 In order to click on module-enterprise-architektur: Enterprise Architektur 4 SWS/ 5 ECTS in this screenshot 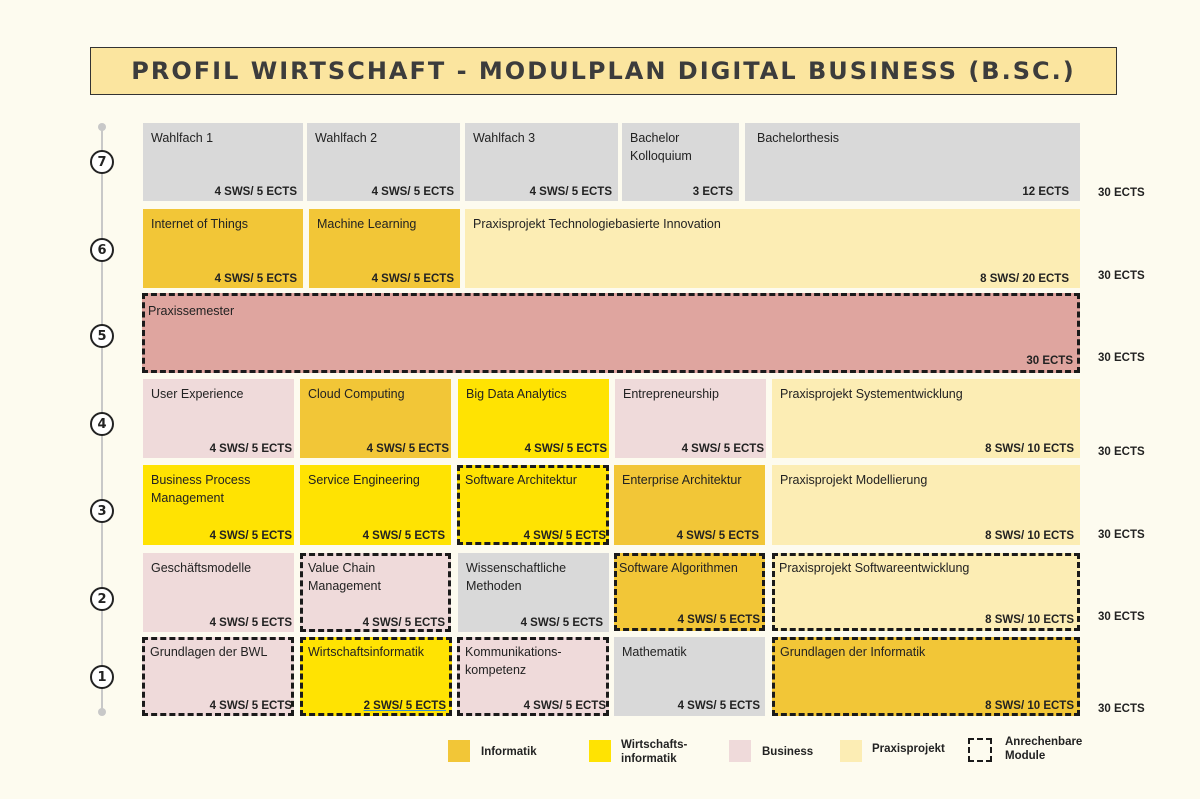, I will do `click(689, 505)`.